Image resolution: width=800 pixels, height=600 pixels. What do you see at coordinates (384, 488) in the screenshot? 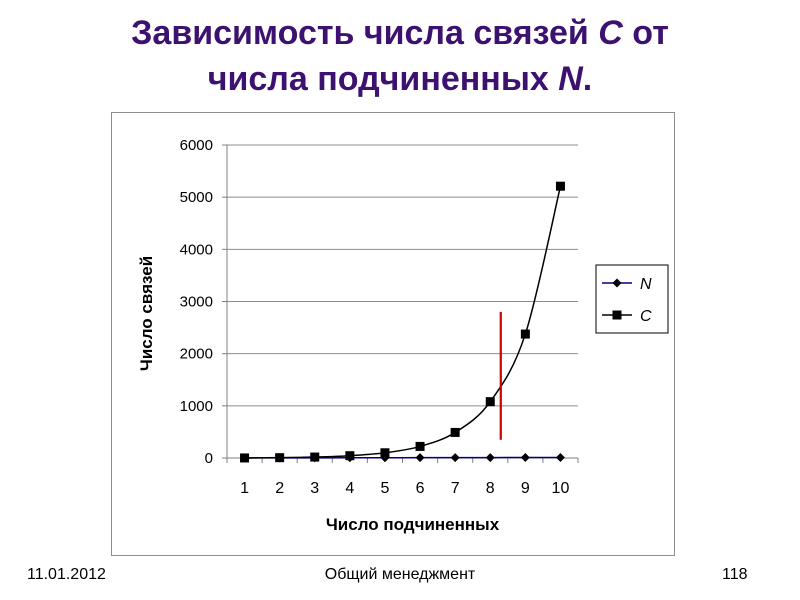
I see `x-tick-label: 5` at bounding box center [384, 488].